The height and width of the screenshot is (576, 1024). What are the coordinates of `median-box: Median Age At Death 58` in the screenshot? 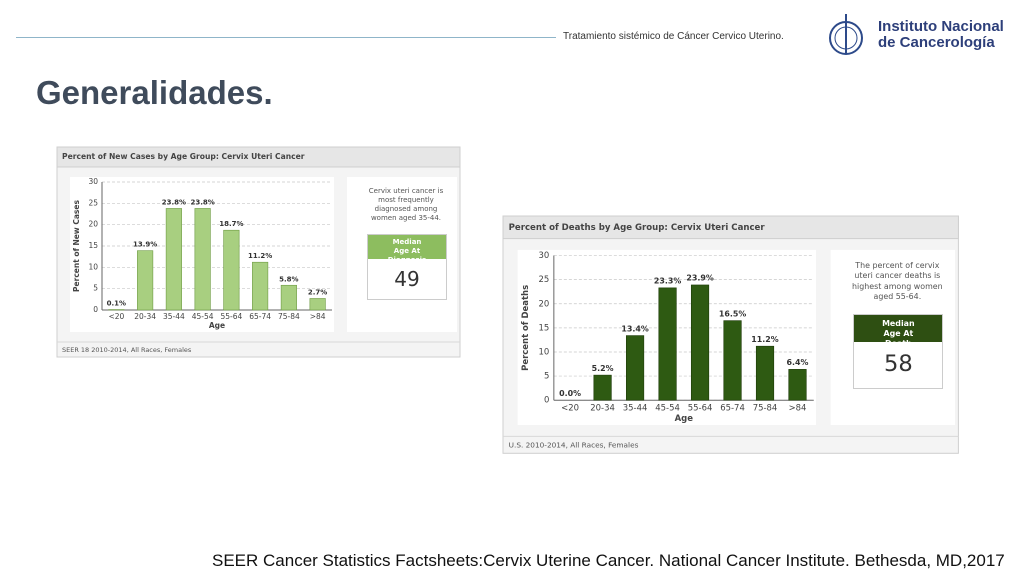 It's located at (898, 351).